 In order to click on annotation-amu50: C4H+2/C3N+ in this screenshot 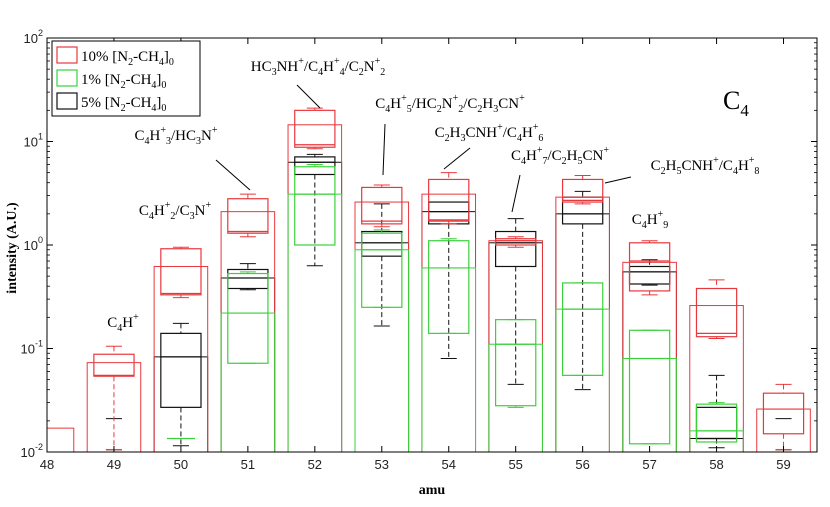, I will do `click(175, 211)`.